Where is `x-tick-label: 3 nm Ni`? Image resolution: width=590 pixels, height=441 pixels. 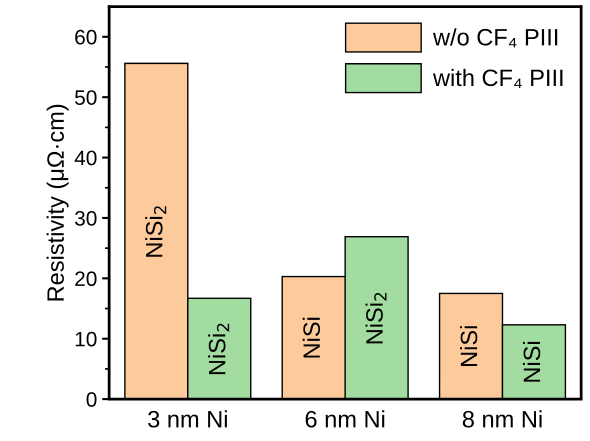 x-tick-label: 3 nm Ni is located at coordinates (187, 419).